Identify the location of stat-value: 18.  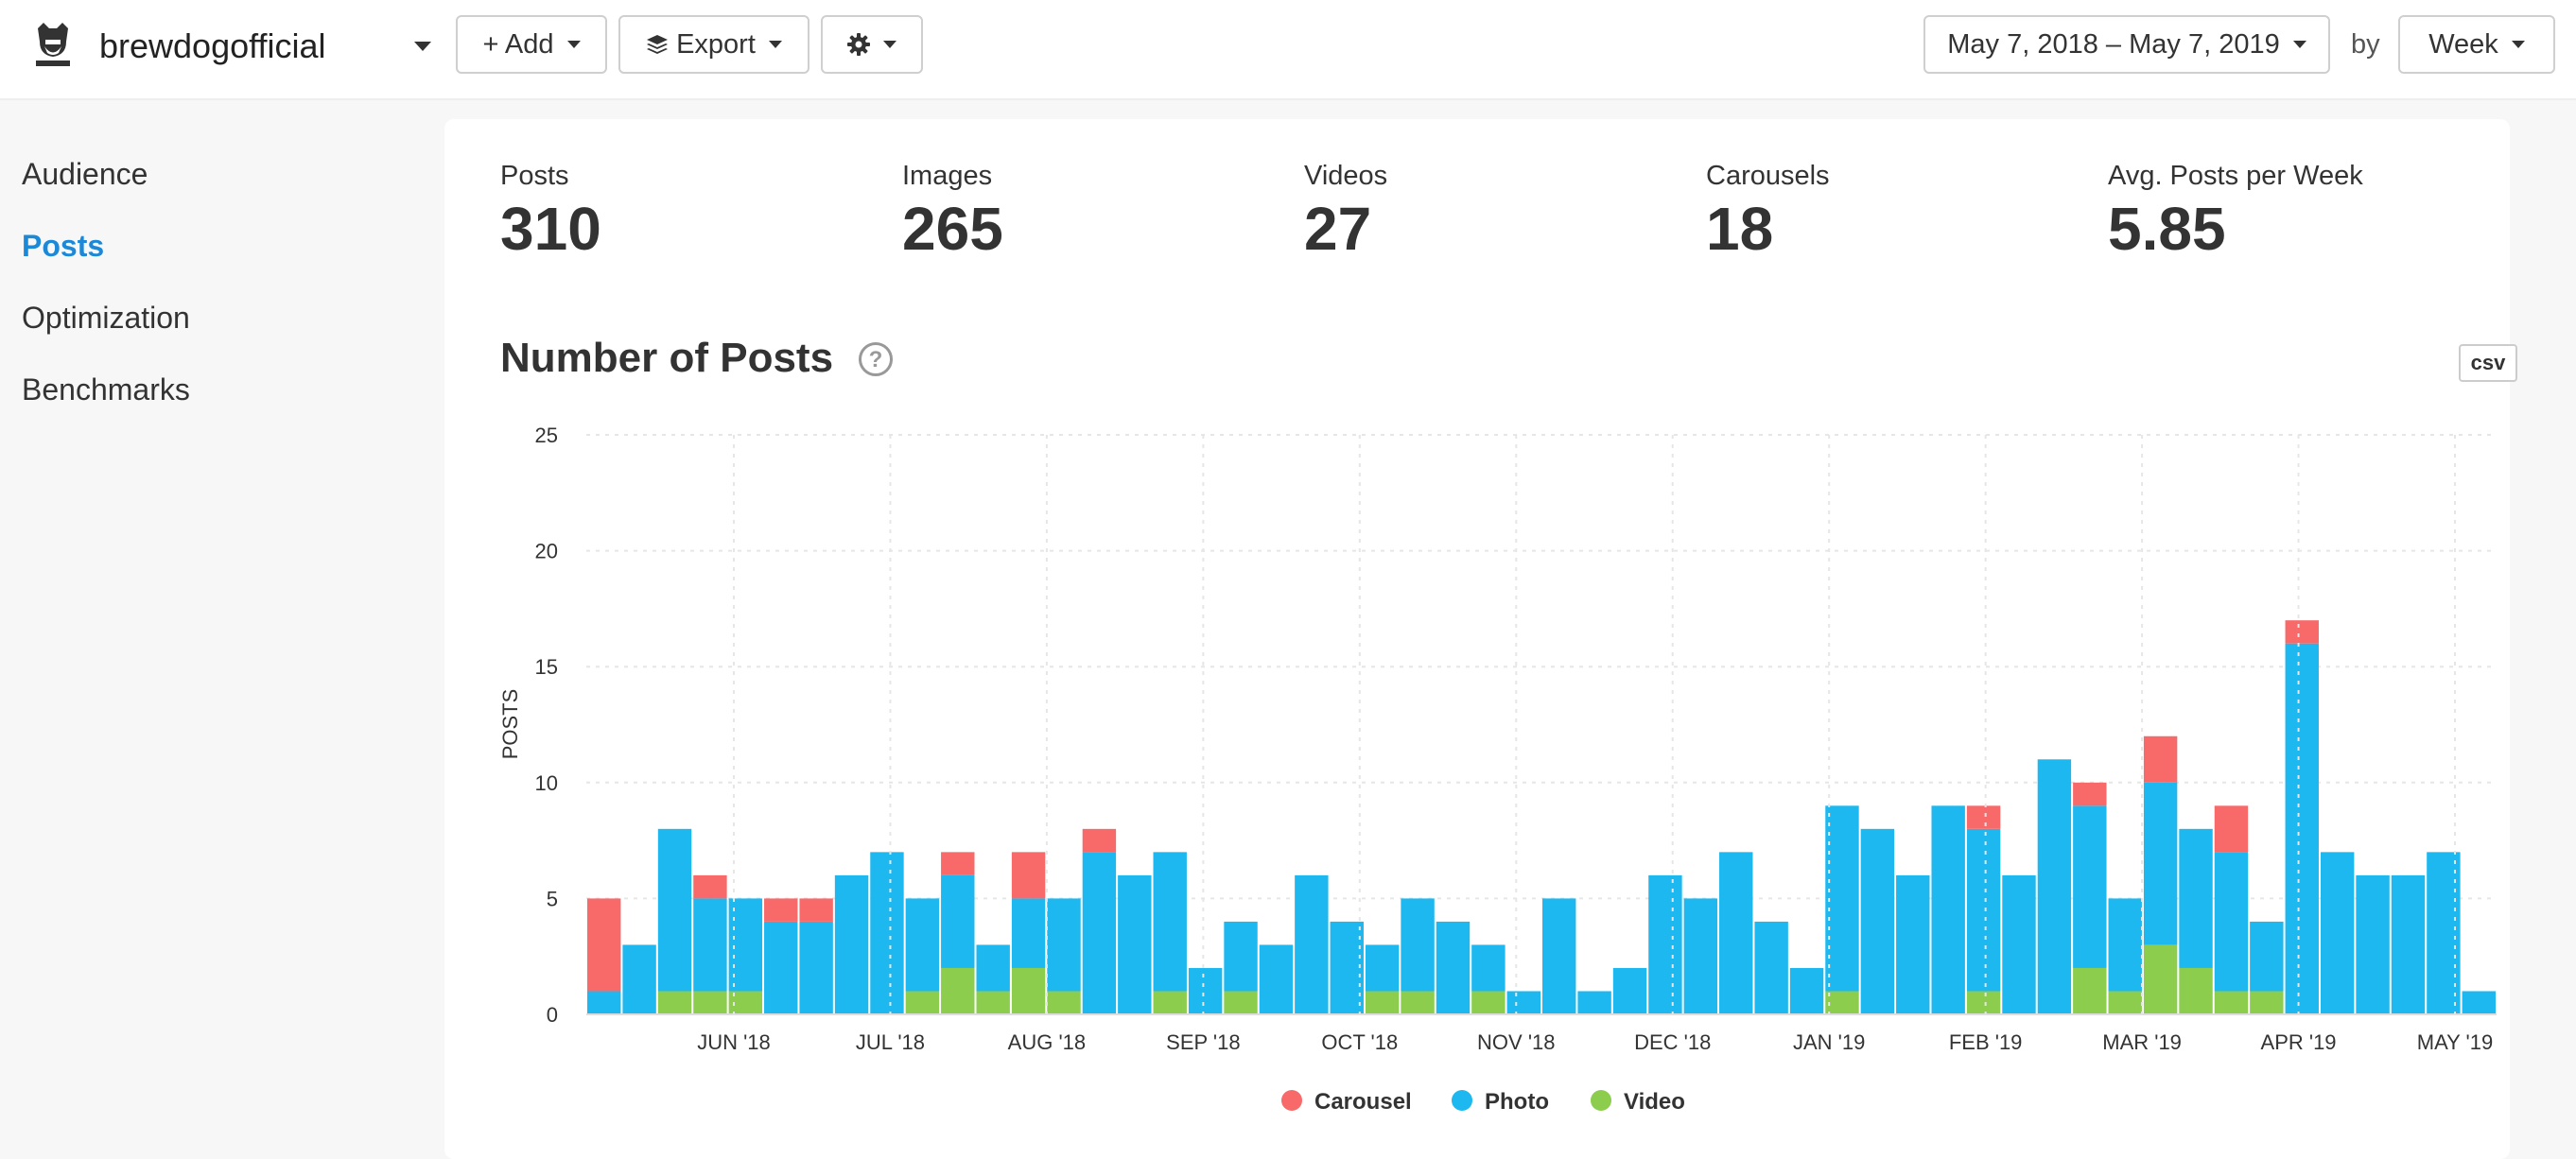
(1740, 229).